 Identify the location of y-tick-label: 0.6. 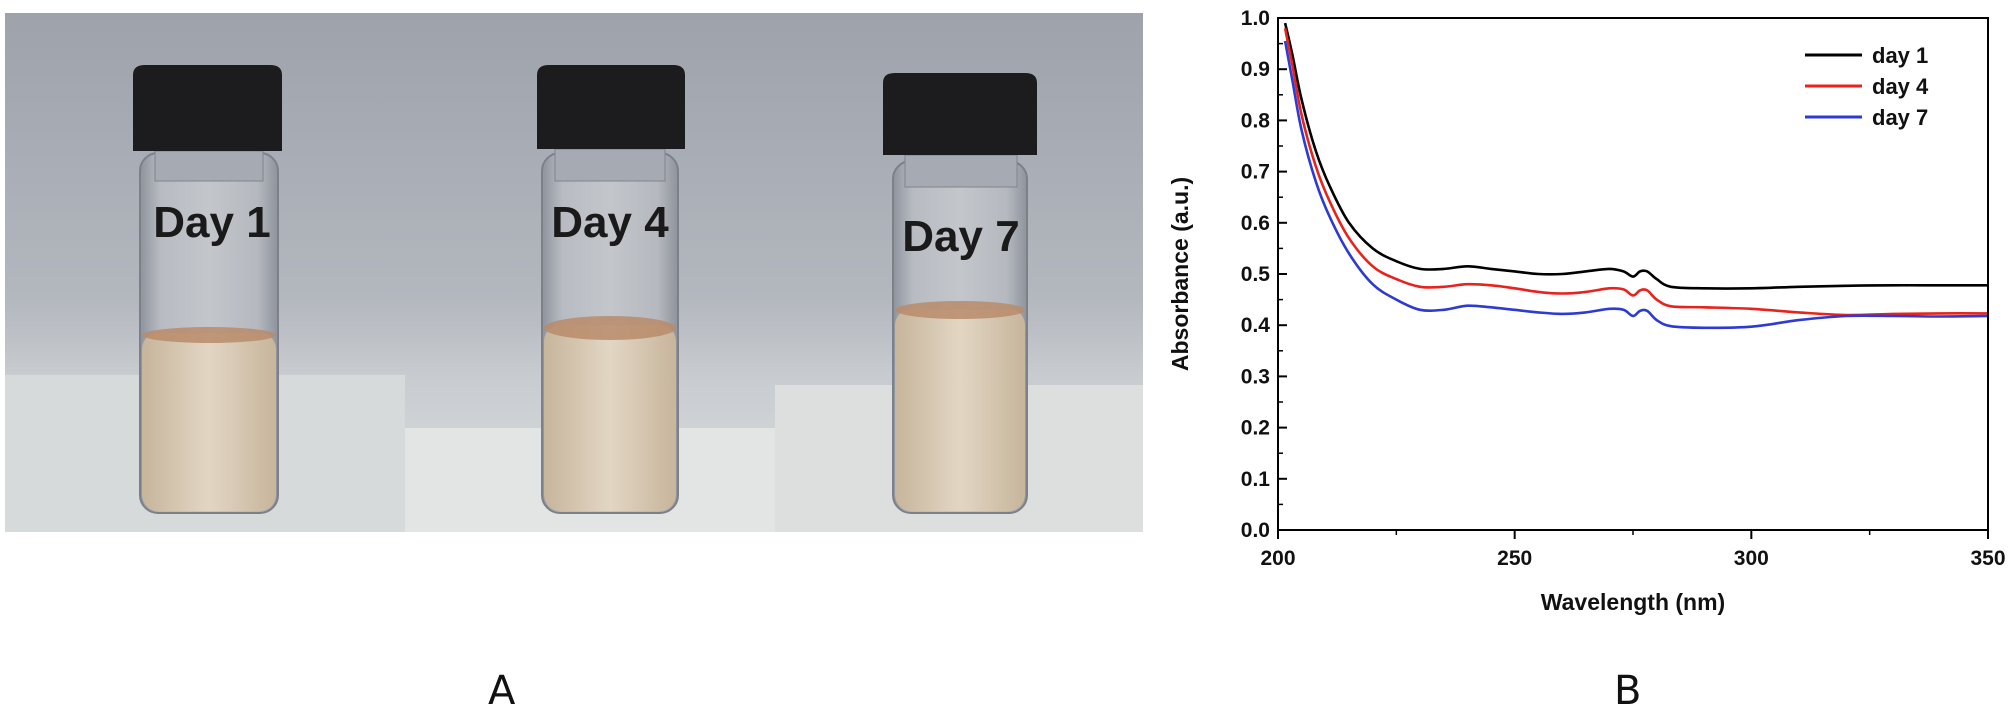
(1255, 223).